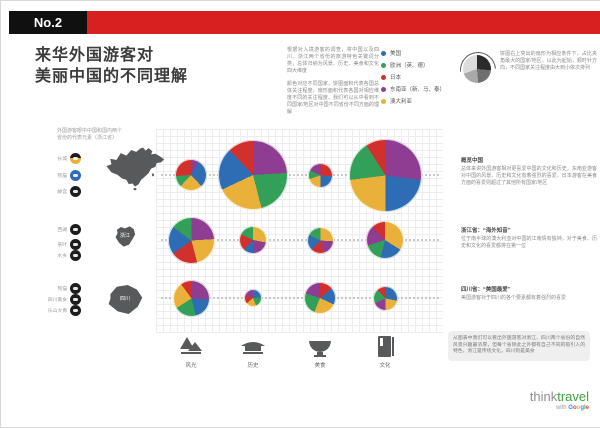 Image resolution: width=600 pixels, height=428 pixels. I want to click on legend-item-australia: 澳大利亚, so click(413, 101).